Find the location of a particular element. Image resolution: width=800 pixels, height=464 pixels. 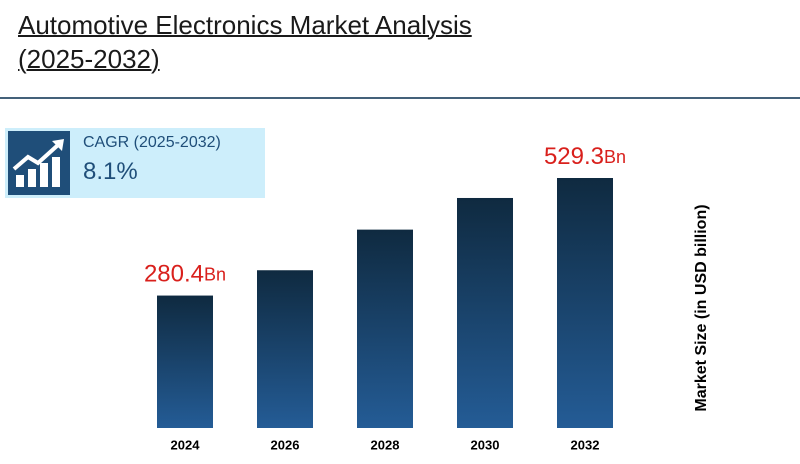

x-tick-label: 2028 is located at coordinates (385, 444).